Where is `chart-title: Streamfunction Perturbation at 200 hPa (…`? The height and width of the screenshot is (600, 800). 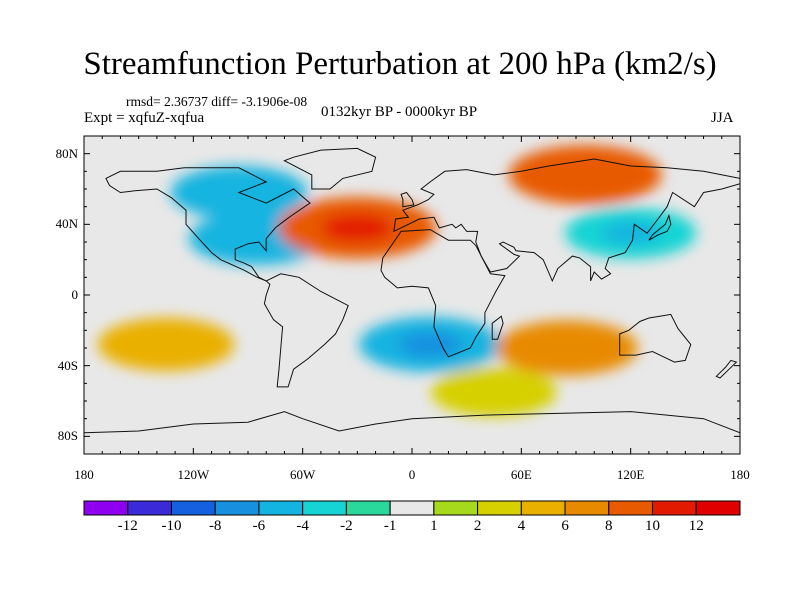 chart-title: Streamfunction Perturbation at 200 hPa (… is located at coordinates (400, 64).